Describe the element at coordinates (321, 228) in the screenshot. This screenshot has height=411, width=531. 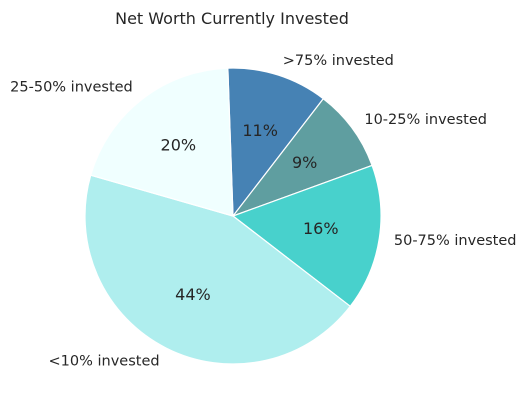
I see `slice-pct-label-2: 16%` at that location.